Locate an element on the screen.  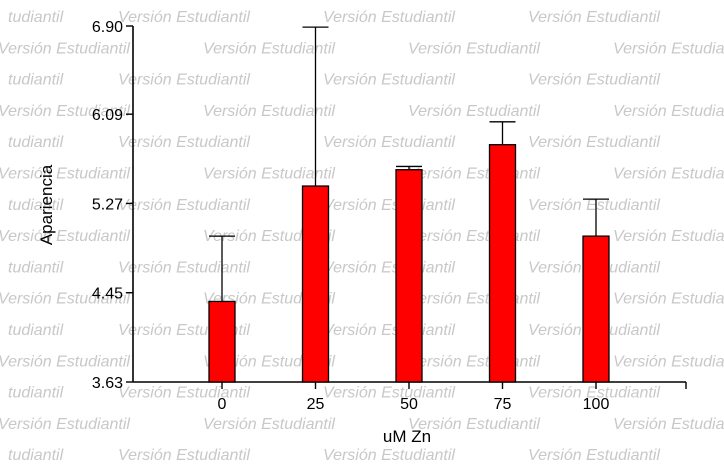
y-tick-label: 5.27 is located at coordinates (107, 204).